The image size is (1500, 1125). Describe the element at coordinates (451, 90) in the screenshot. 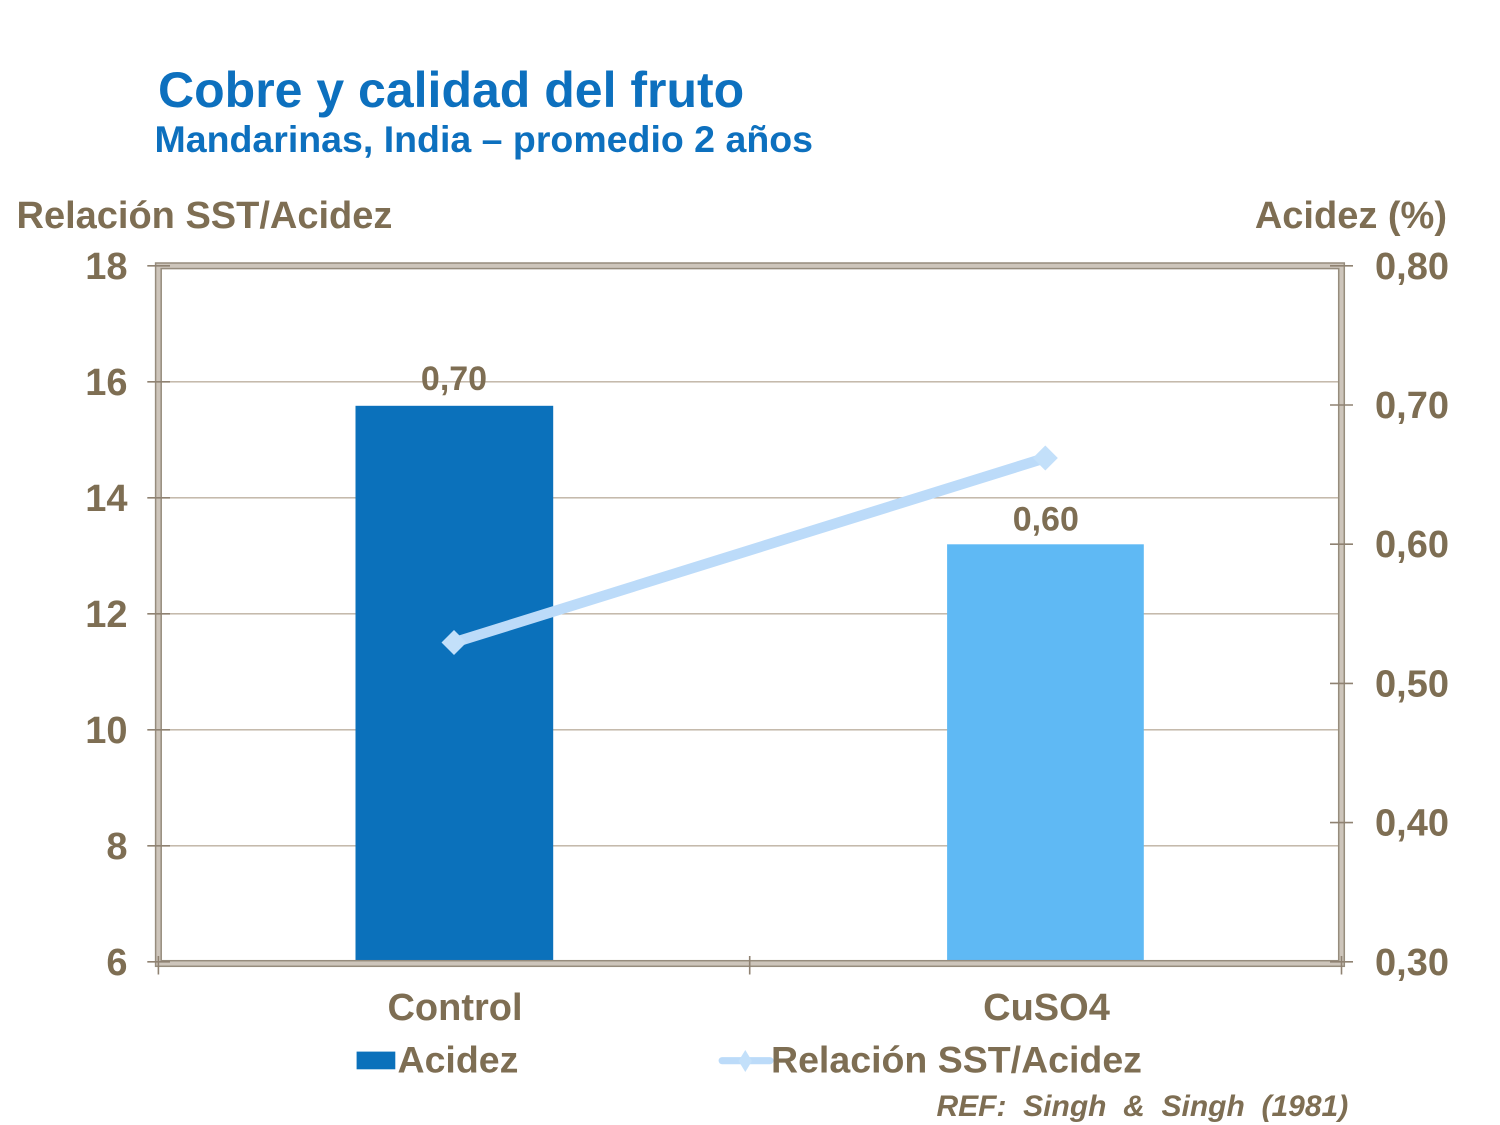

I see `svg-text: Cobre y calidad del fruto` at that location.